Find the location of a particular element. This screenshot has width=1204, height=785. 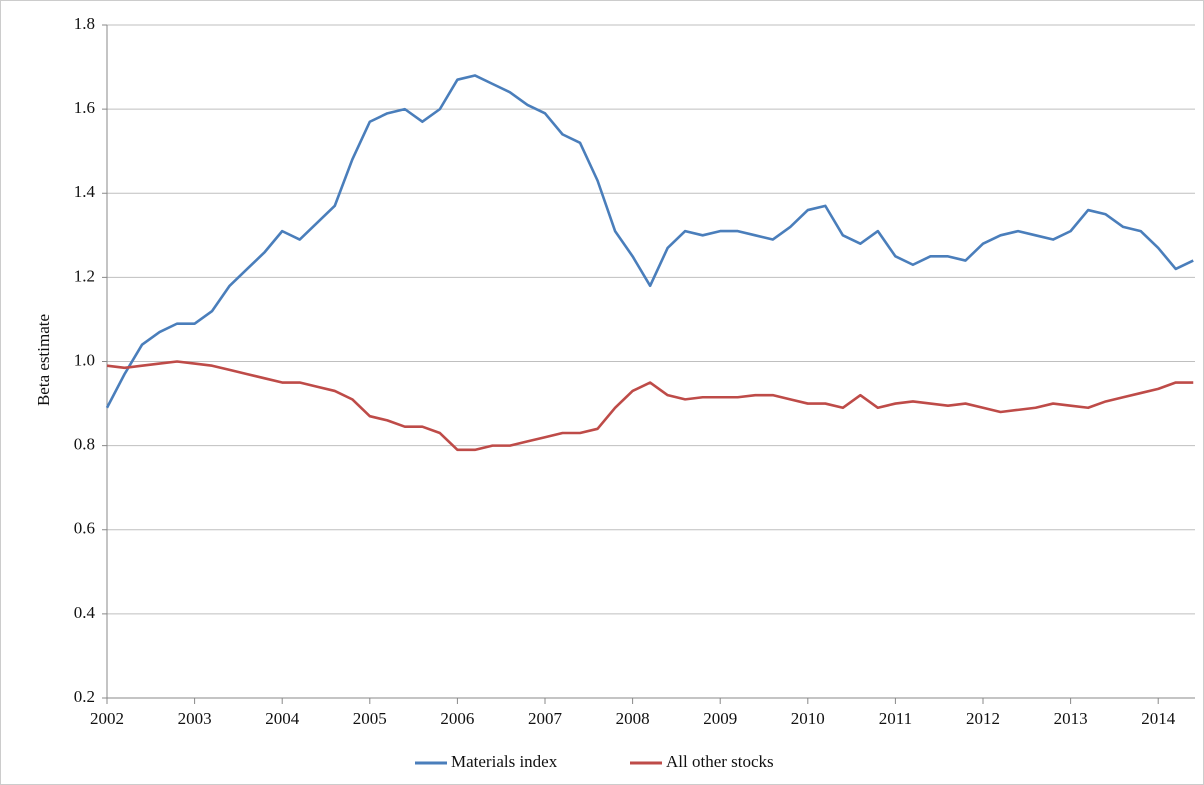

y-tick-label: 1.4 is located at coordinates (85, 191).